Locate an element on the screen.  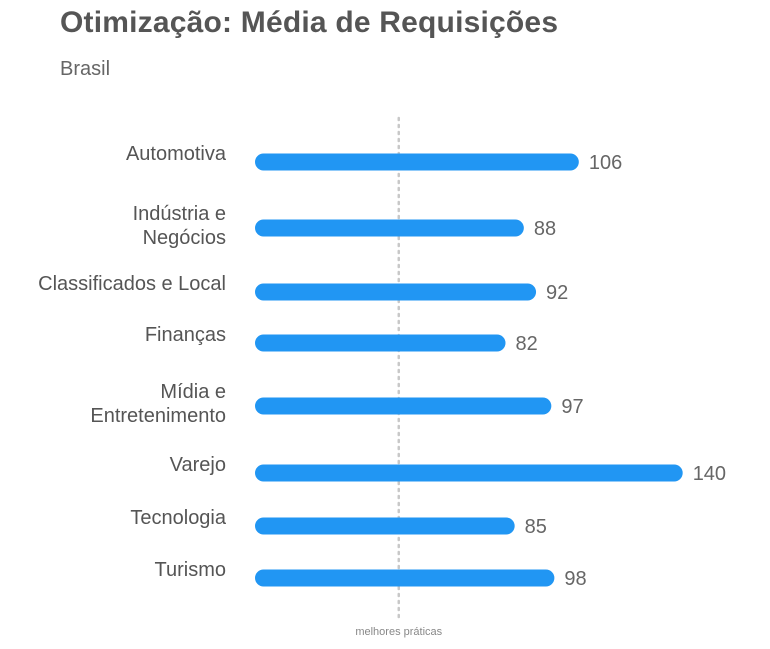
category-label-1: Indústria e Negócios is located at coordinates (179, 226).